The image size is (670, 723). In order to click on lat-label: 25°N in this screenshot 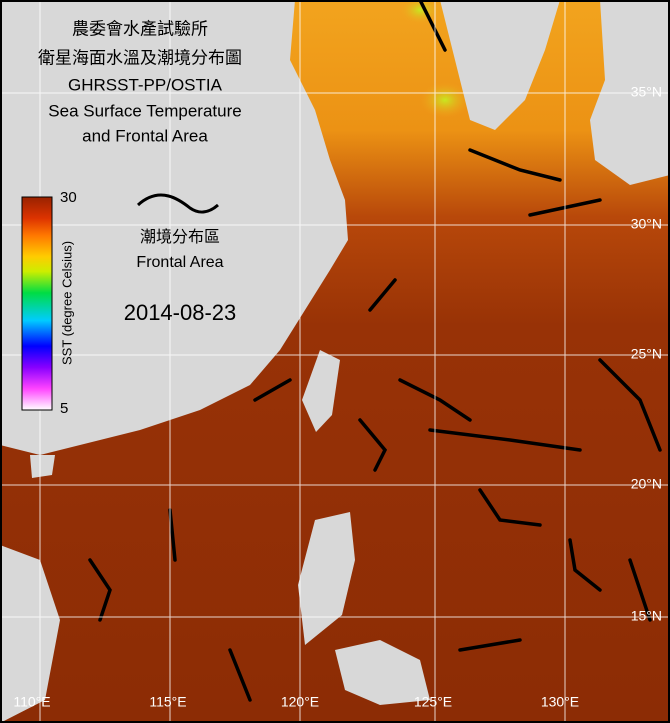, I will do `click(646, 354)`.